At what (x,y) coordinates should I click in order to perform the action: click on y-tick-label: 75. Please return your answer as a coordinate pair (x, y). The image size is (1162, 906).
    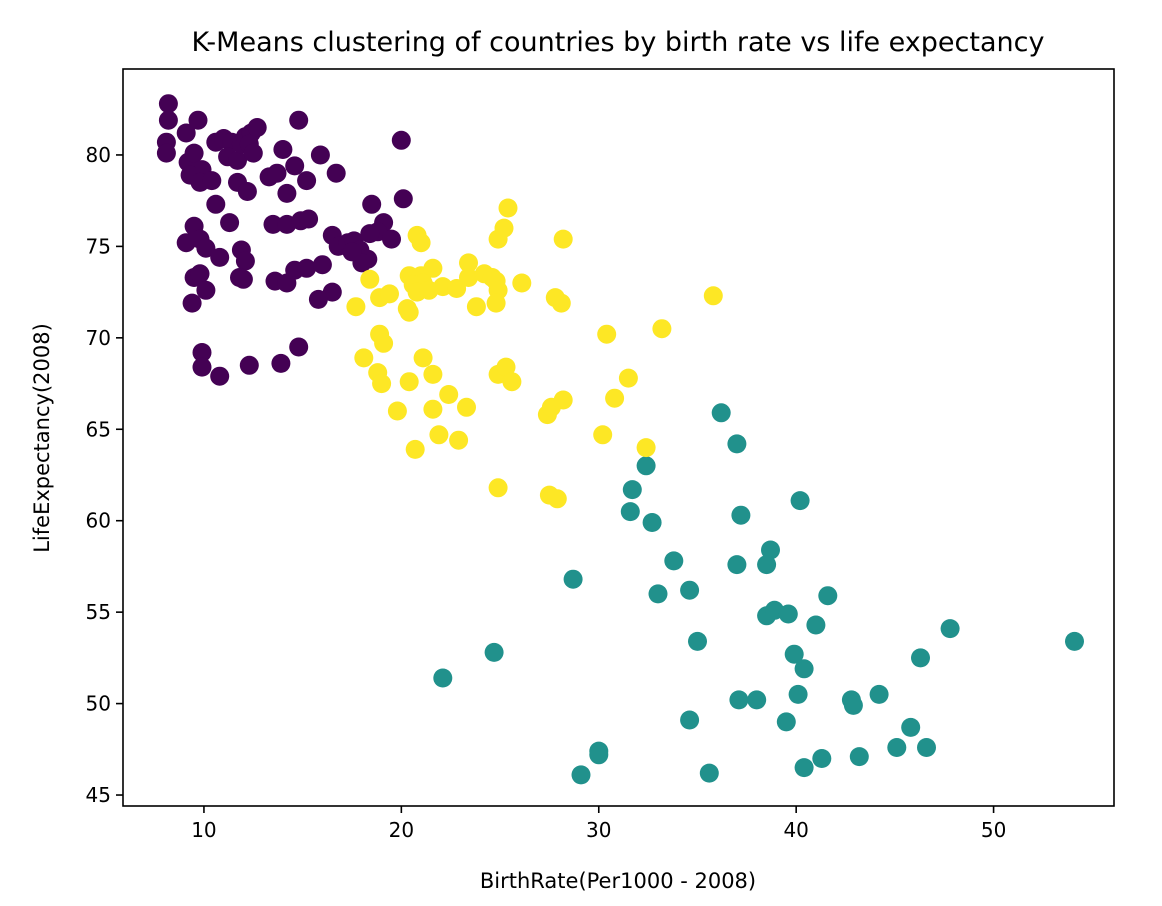
    Looking at the image, I should click on (98, 246).